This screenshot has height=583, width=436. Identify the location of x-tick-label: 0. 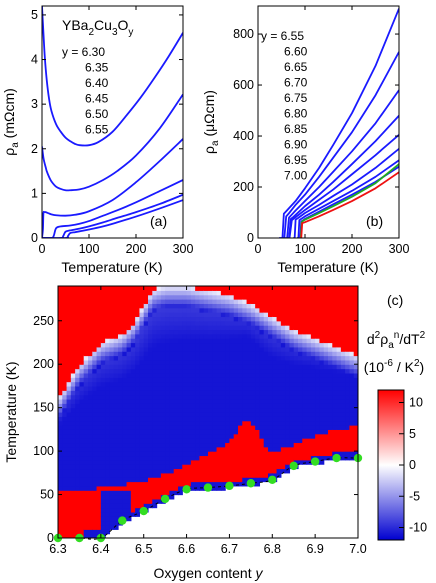
(258, 249).